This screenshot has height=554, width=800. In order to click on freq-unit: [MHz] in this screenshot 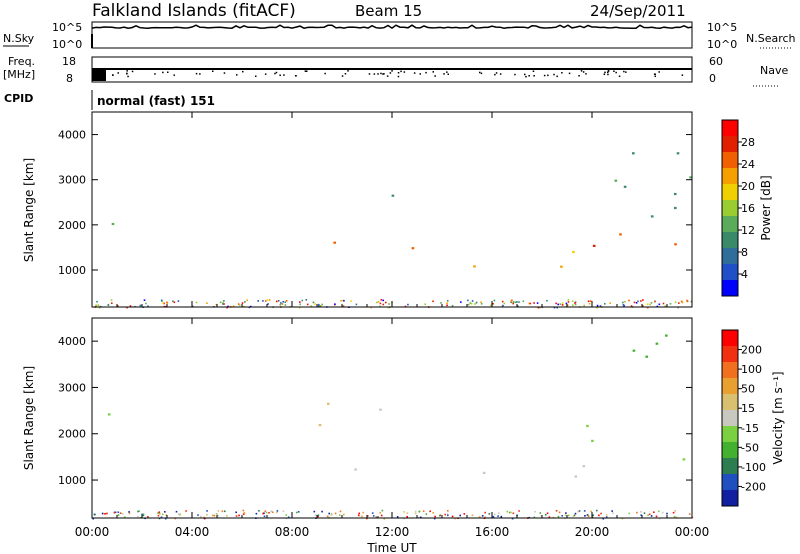, I will do `click(19, 74)`.